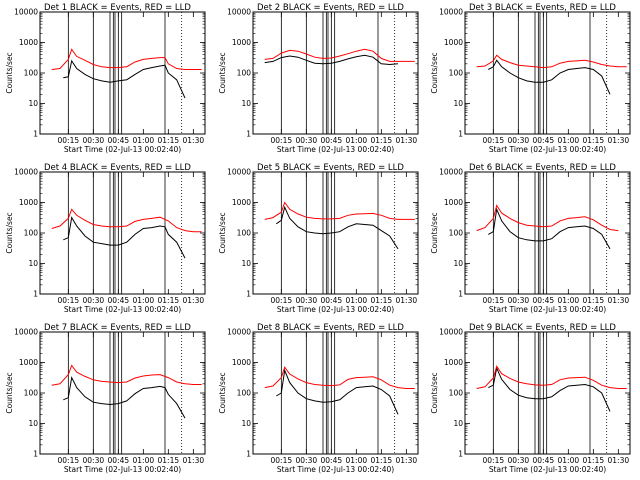  Describe the element at coordinates (542, 8) in the screenshot. I see `chart-title: Det 3 BLACK = Events, RED = LLD` at that location.